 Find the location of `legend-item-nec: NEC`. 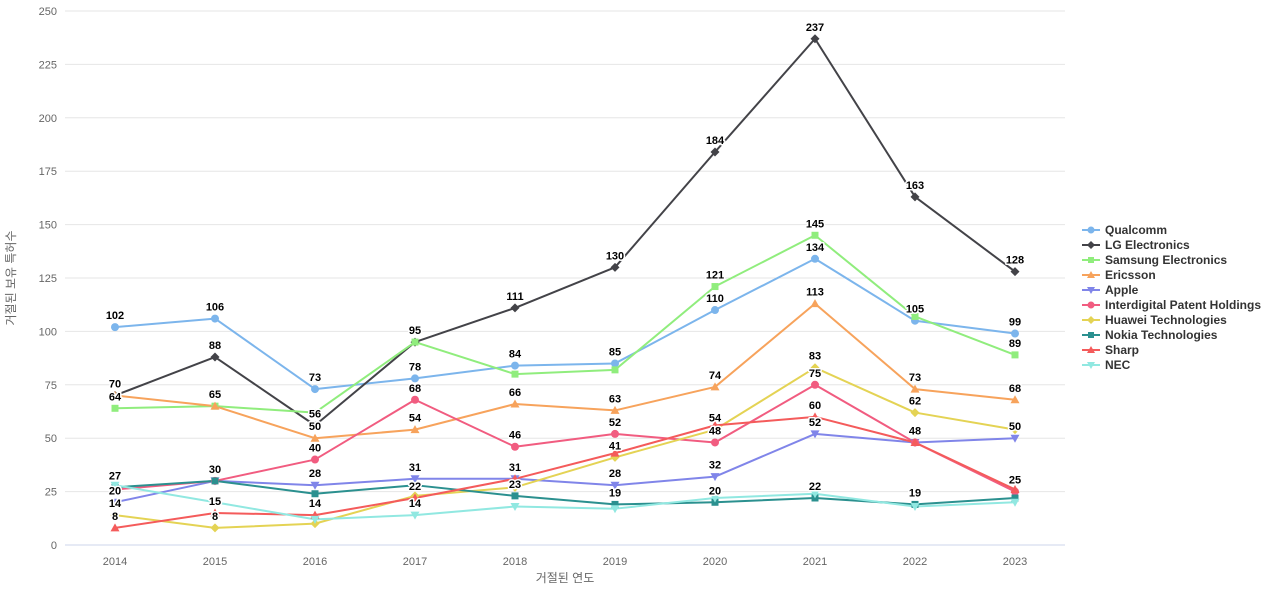

legend-item-nec: NEC is located at coordinates (1171, 364).